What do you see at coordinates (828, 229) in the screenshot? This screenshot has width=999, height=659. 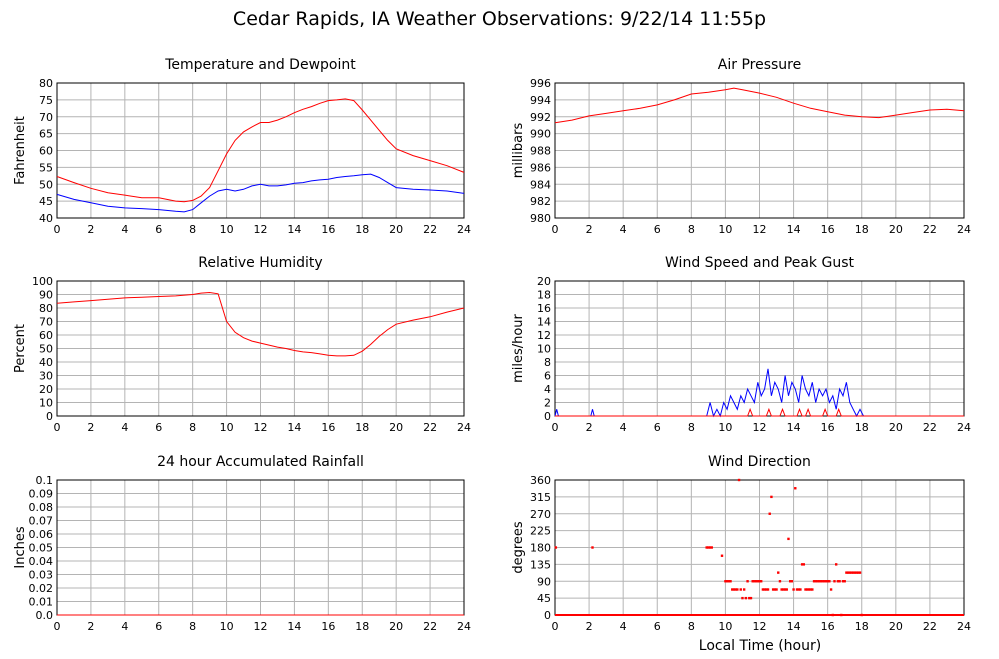 I see `pressure-x-tick-label: 16` at bounding box center [828, 229].